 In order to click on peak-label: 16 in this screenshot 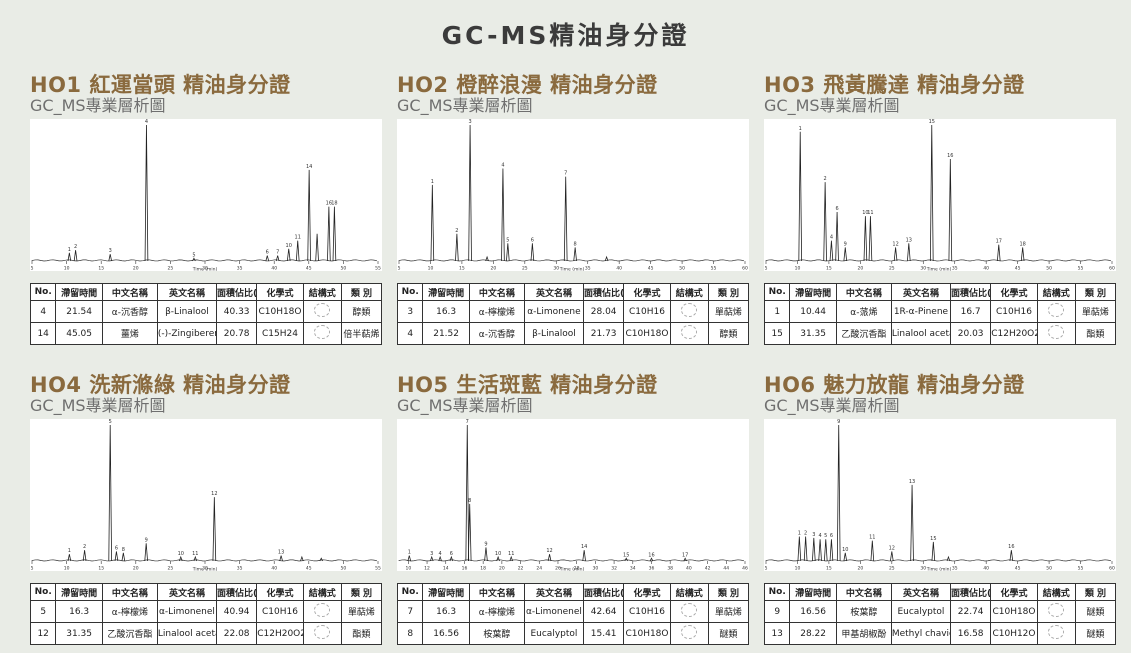, I will do `click(651, 555)`.